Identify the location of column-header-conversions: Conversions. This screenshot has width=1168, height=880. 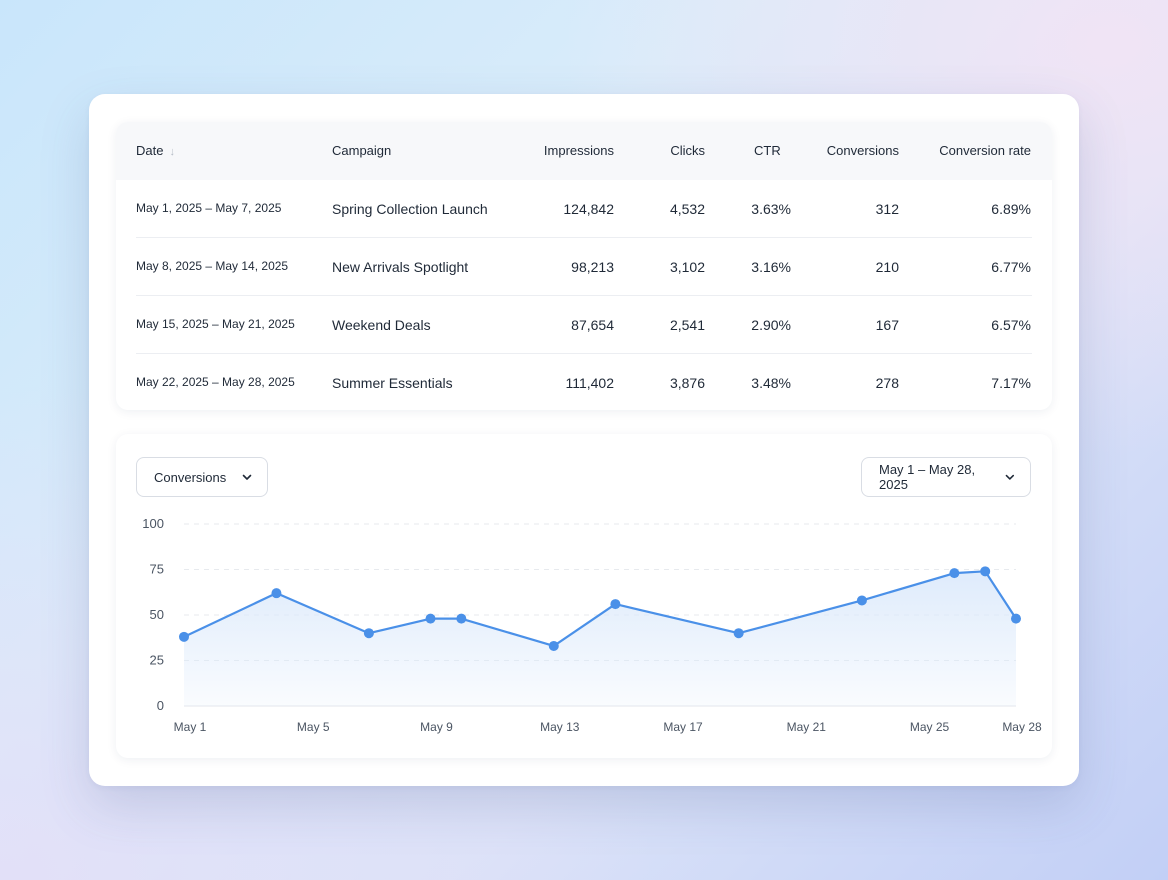
(862, 150).